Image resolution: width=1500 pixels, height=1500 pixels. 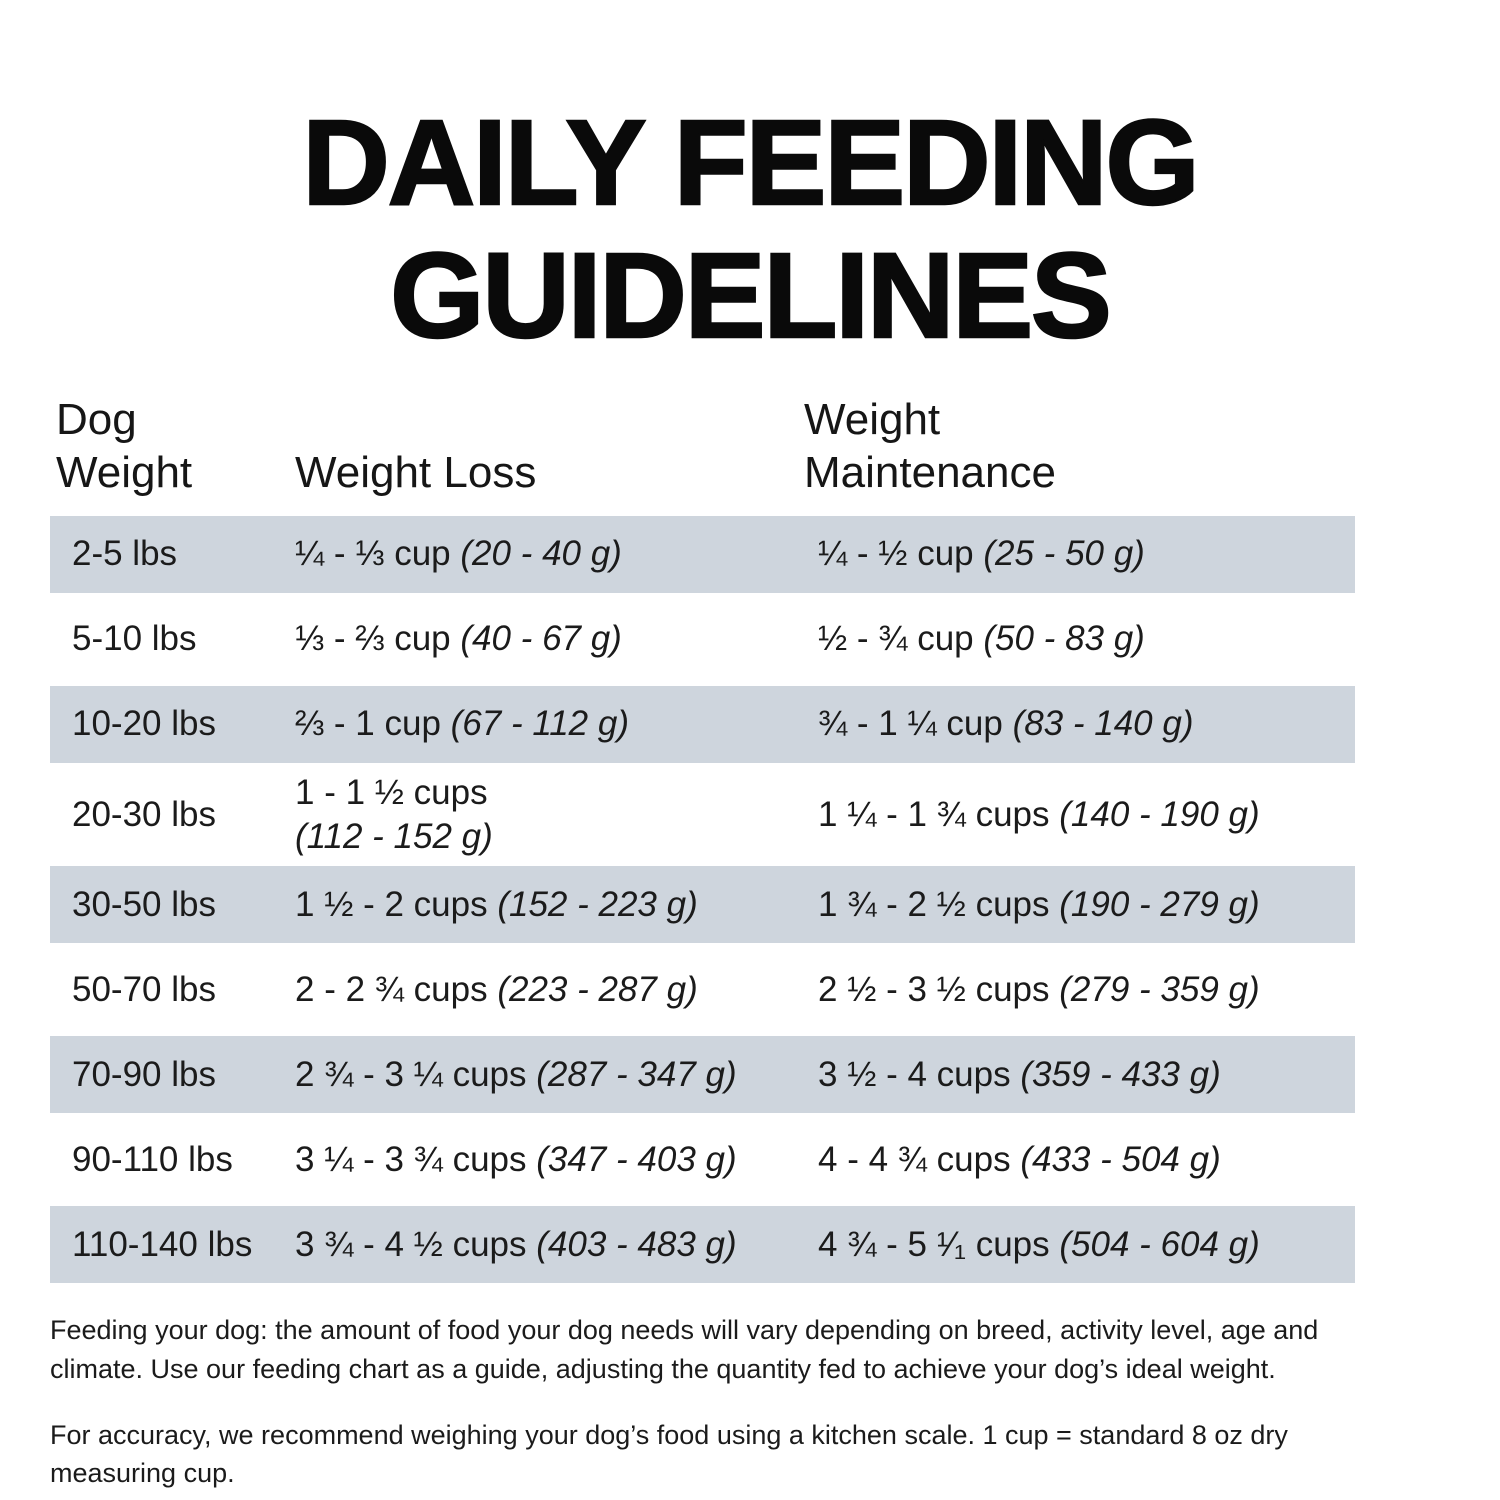 What do you see at coordinates (751, 162) in the screenshot?
I see `page-title-line1: DAILY FEEDING` at bounding box center [751, 162].